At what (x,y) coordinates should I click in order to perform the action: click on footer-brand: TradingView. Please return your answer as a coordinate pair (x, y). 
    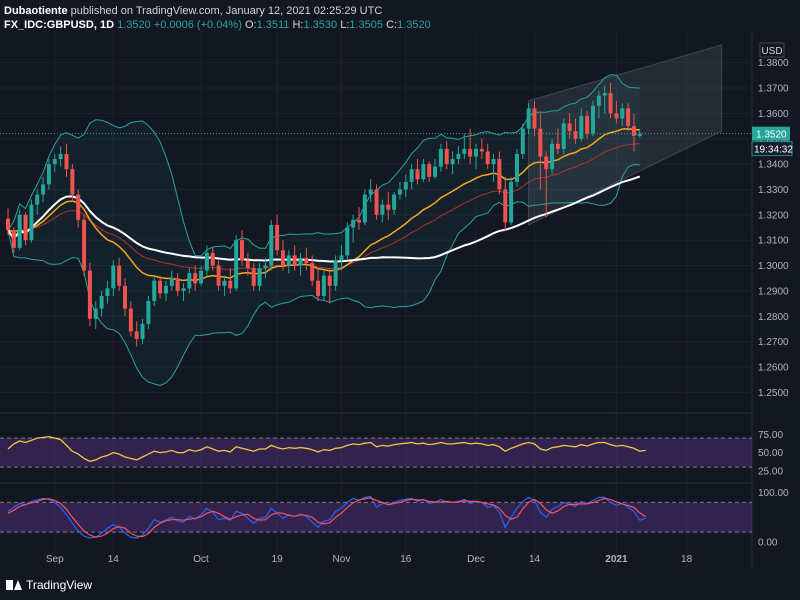
    Looking at the image, I should click on (49, 585).